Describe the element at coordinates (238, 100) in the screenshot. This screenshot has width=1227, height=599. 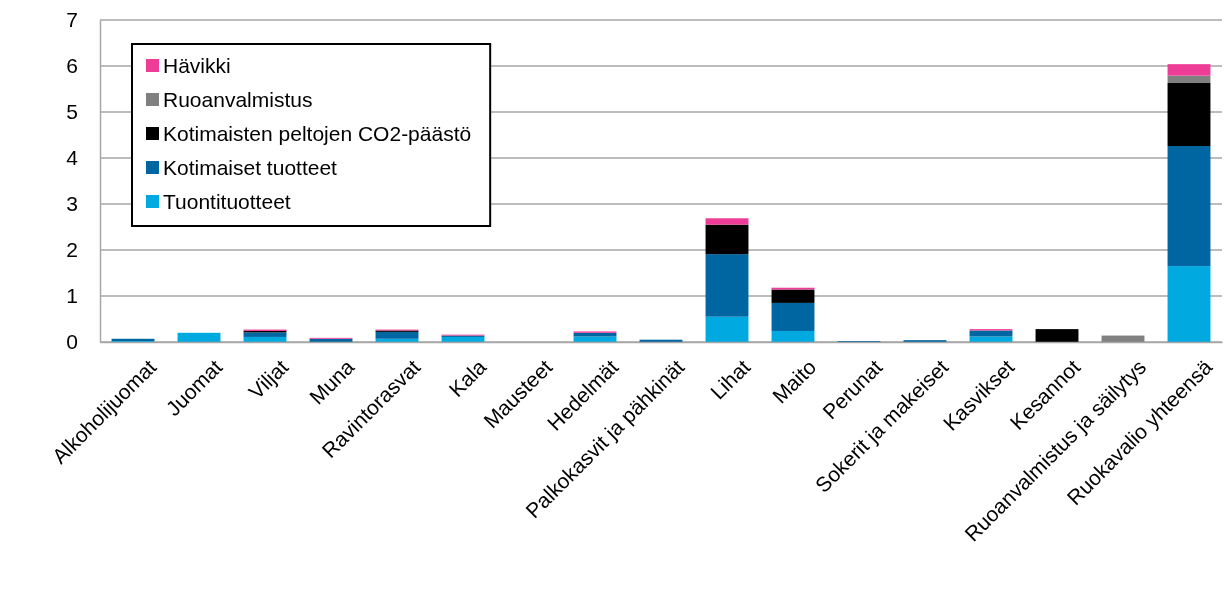
I see `legend-label: Ruoanvalmistus` at that location.